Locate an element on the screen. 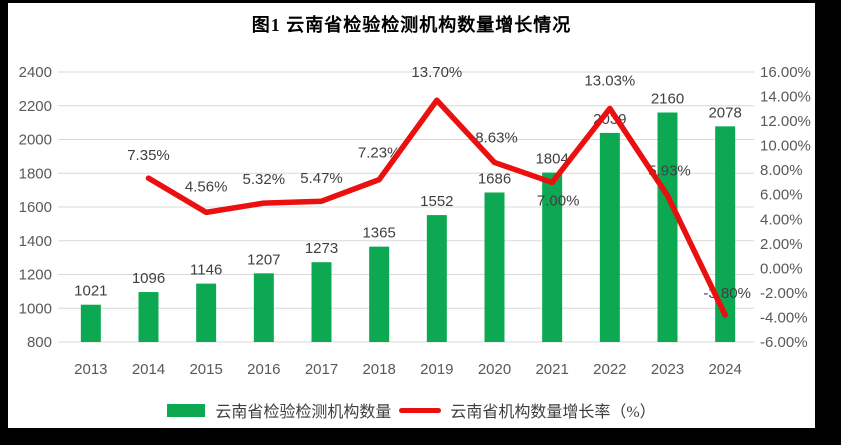 The image size is (841, 445). bar-label-2016: 1207 is located at coordinates (263, 259).